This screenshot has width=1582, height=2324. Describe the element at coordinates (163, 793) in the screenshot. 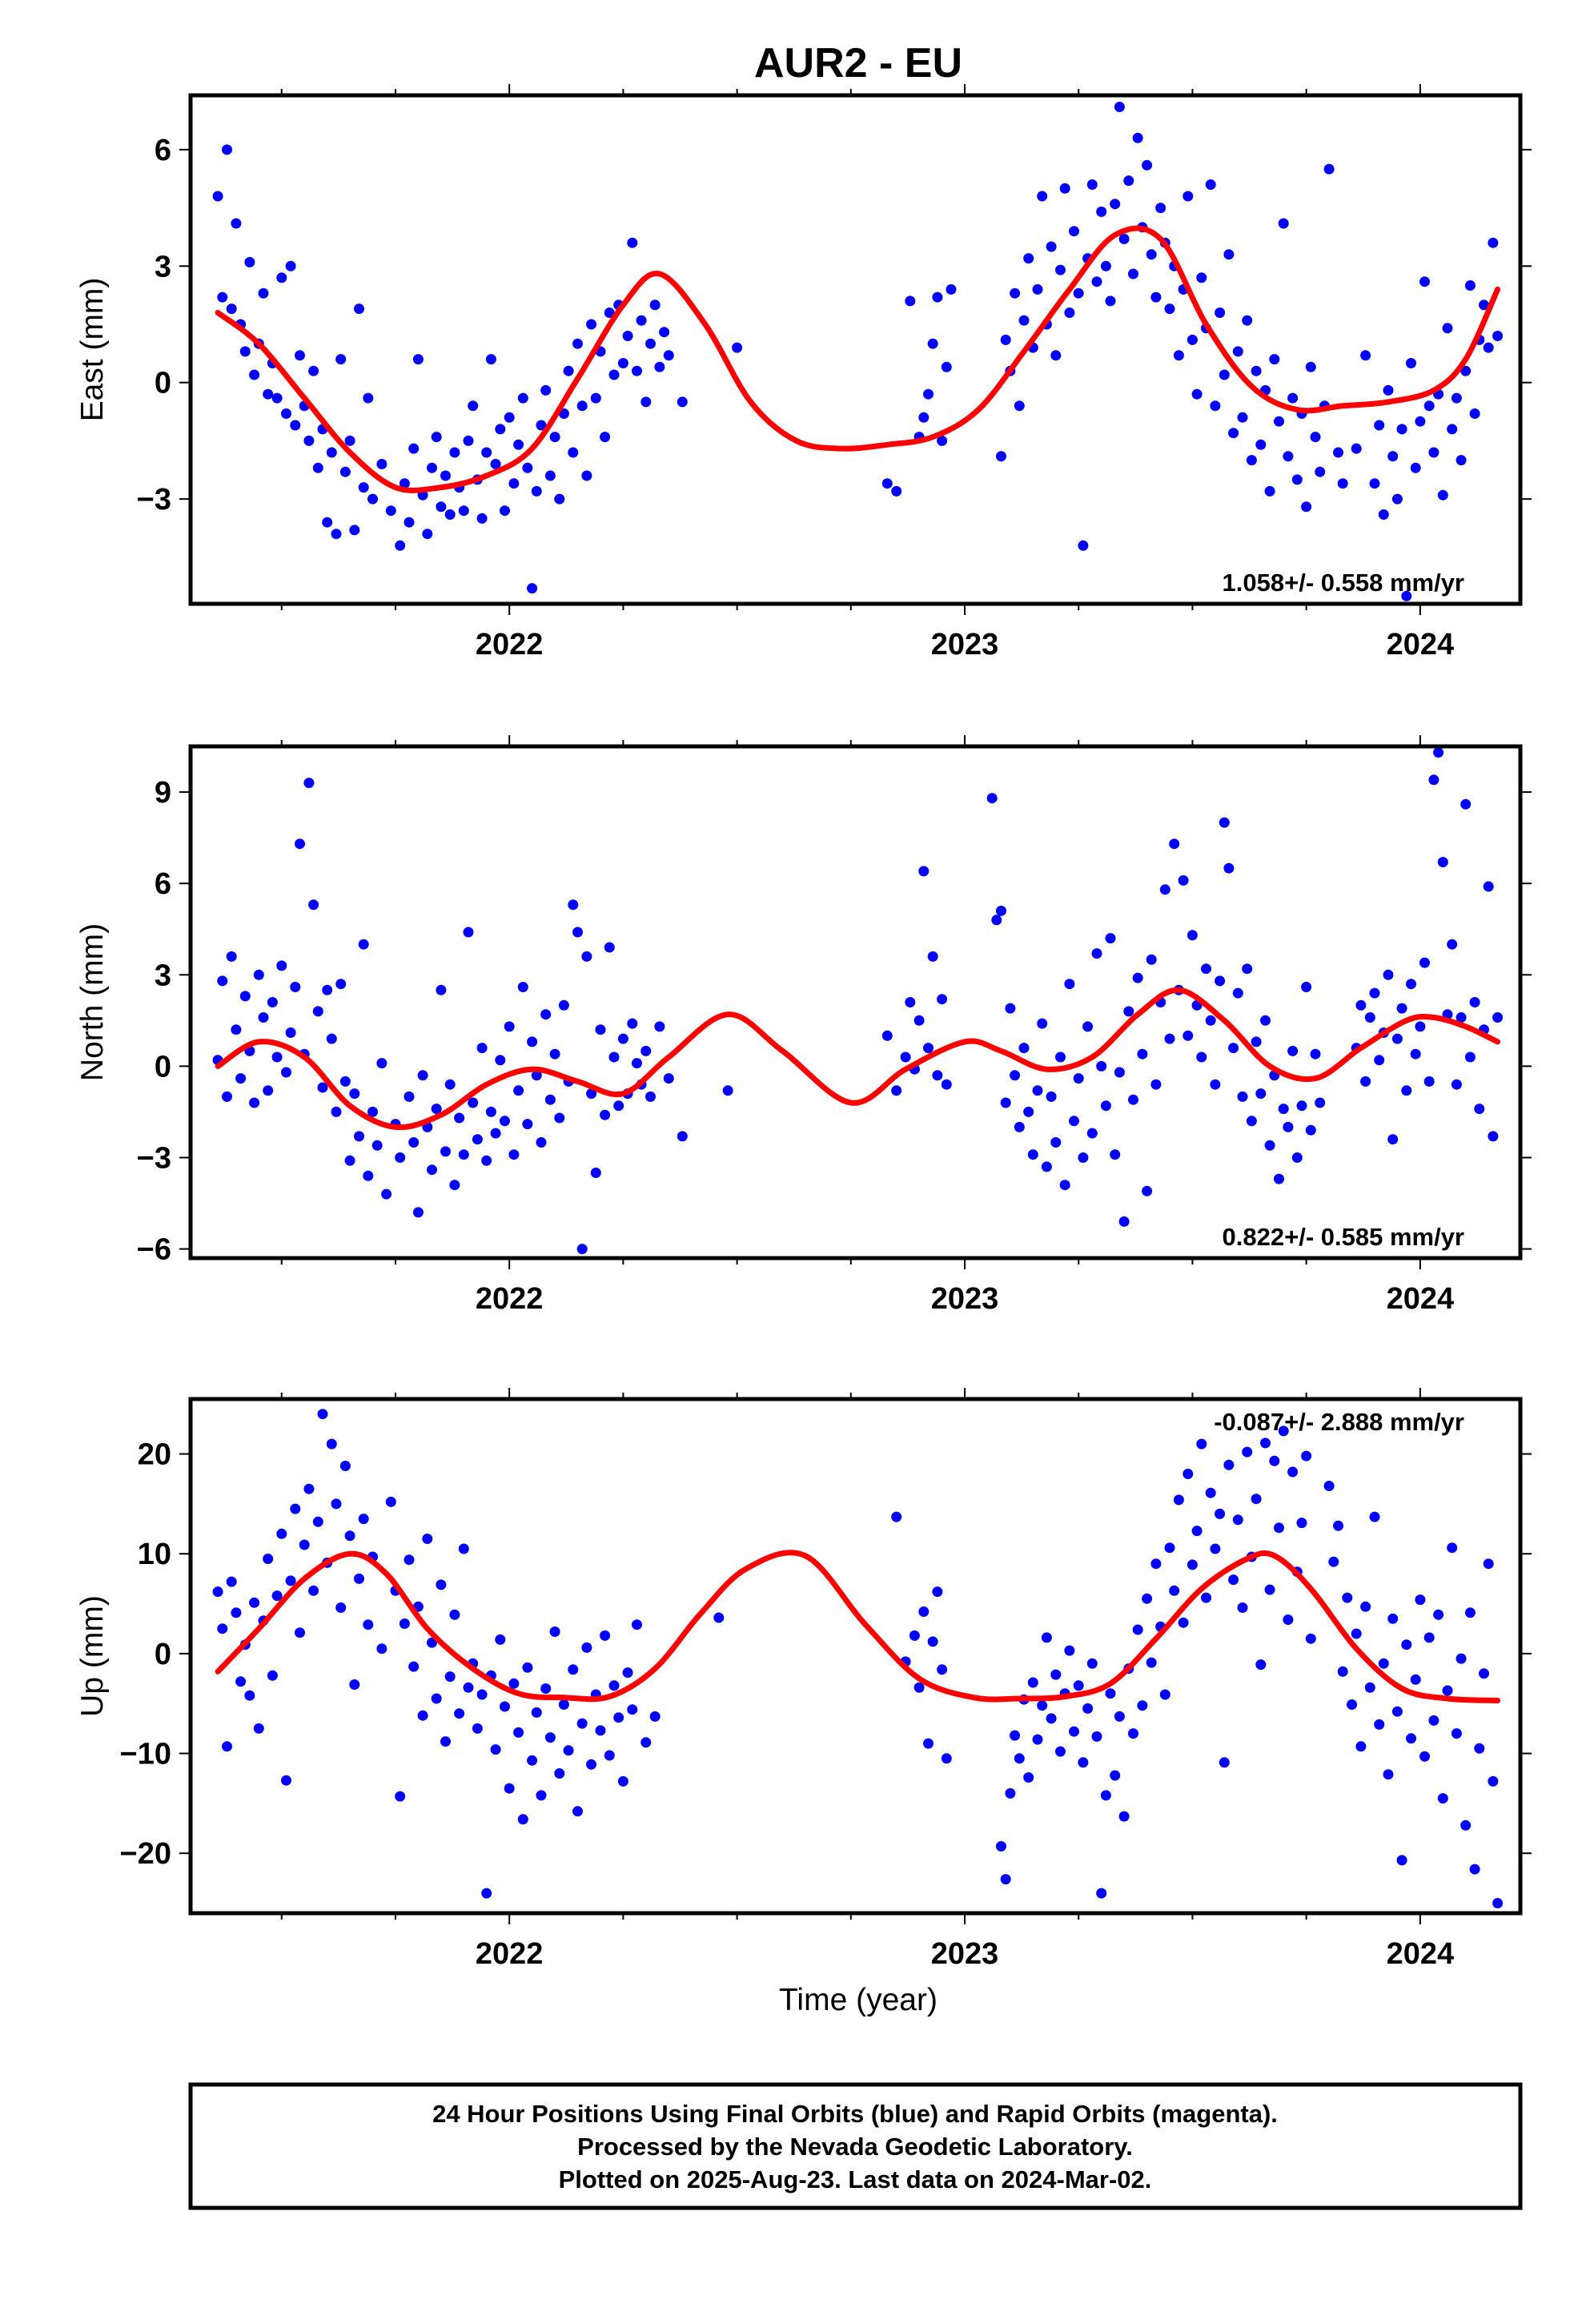

I see `north-y-tick-label: 9` at that location.